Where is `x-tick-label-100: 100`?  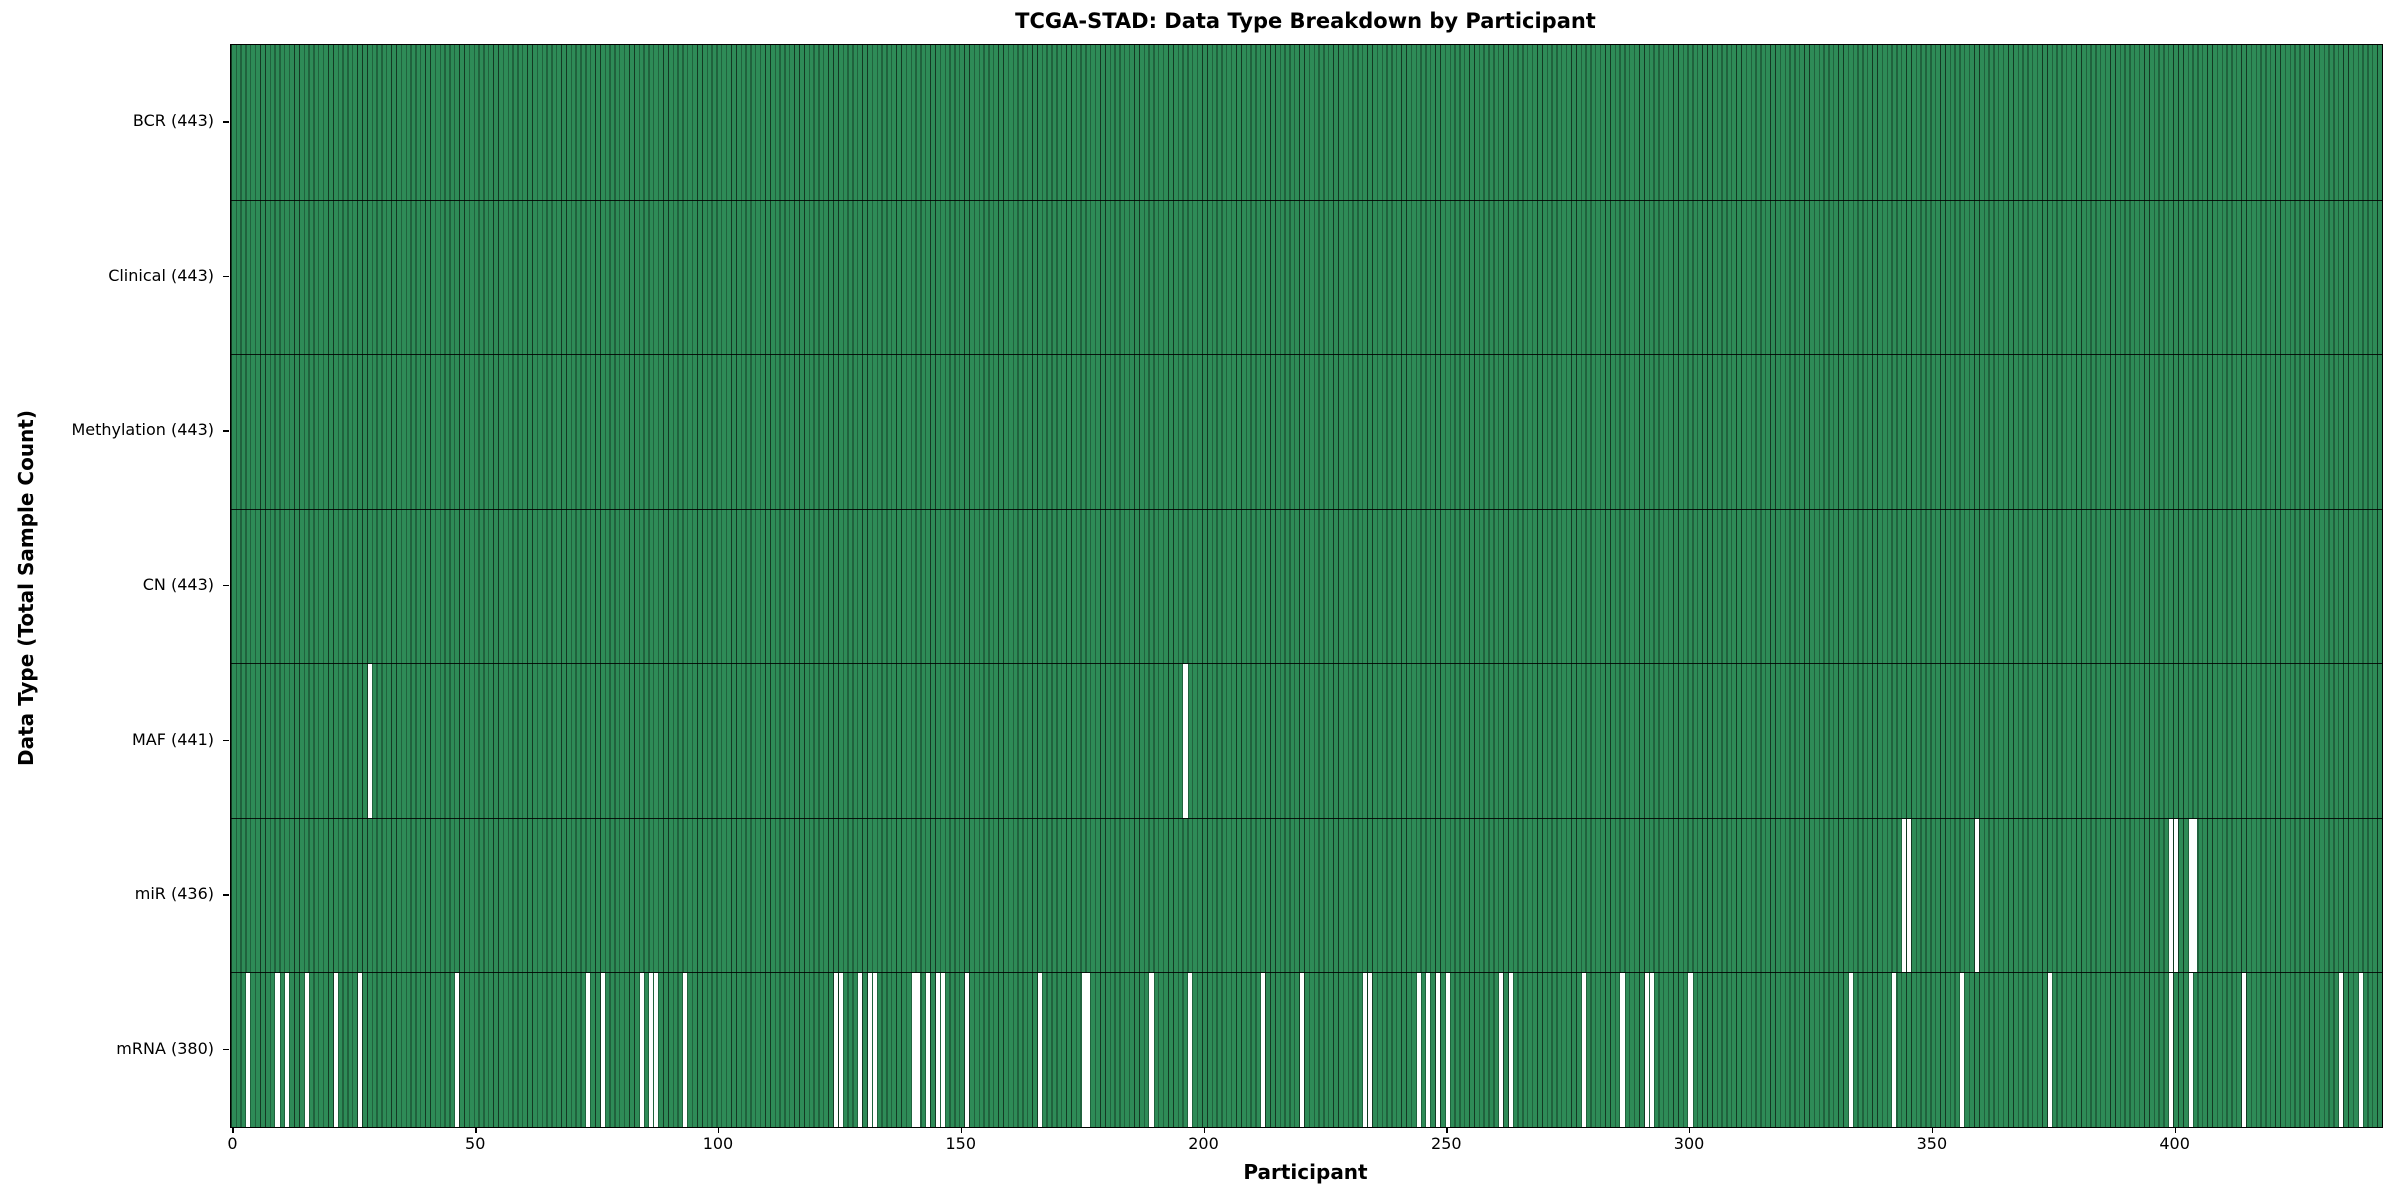
x-tick-label-100: 100 is located at coordinates (718, 1143).